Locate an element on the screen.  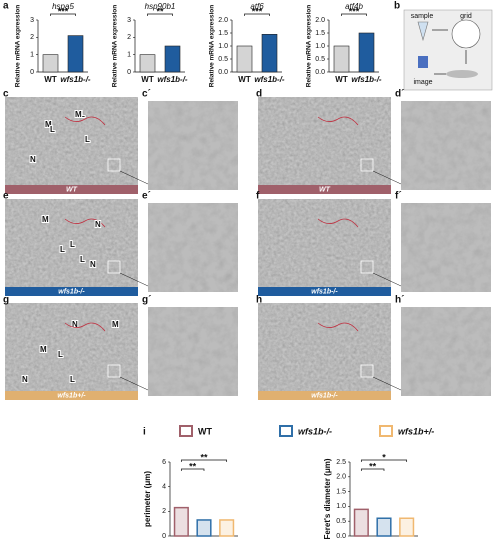
panel-label: f is located at coordinates (258, 196).